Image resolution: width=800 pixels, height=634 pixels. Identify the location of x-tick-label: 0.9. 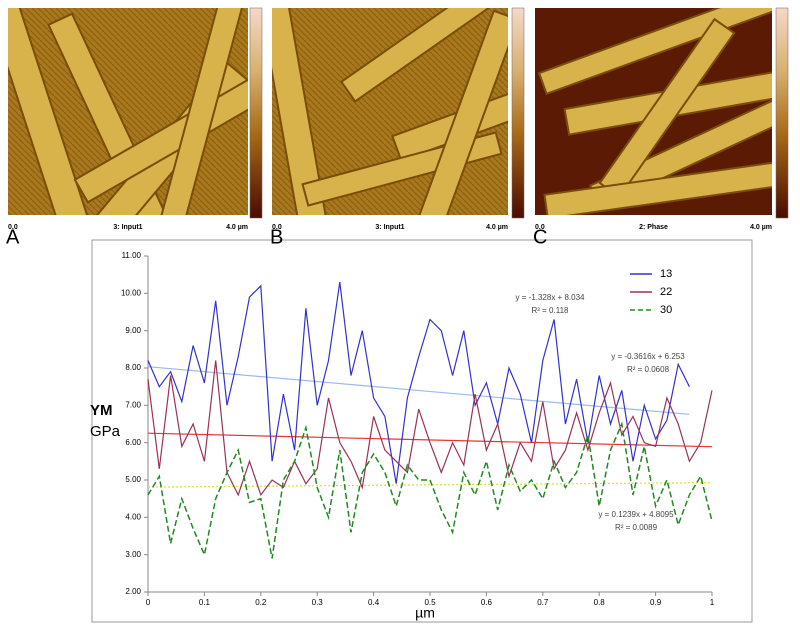
(656, 602).